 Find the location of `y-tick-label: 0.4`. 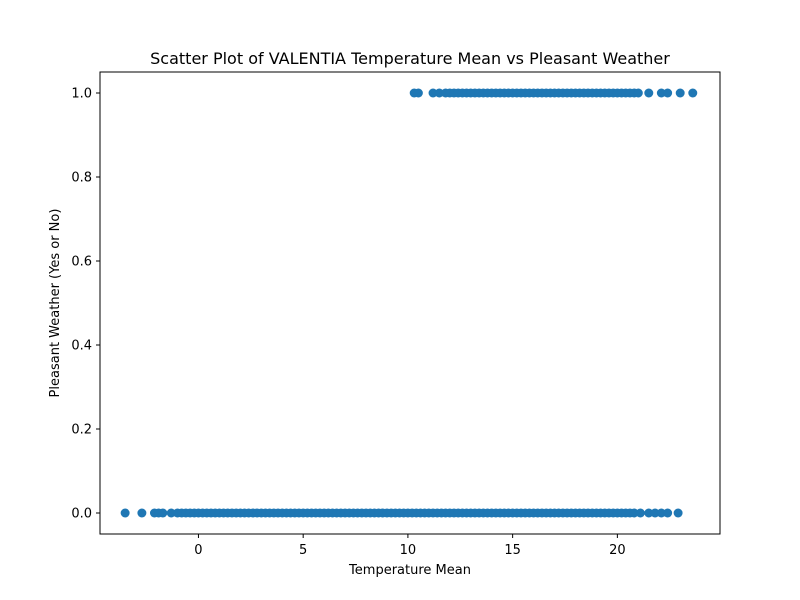

y-tick-label: 0.4 is located at coordinates (81, 346).